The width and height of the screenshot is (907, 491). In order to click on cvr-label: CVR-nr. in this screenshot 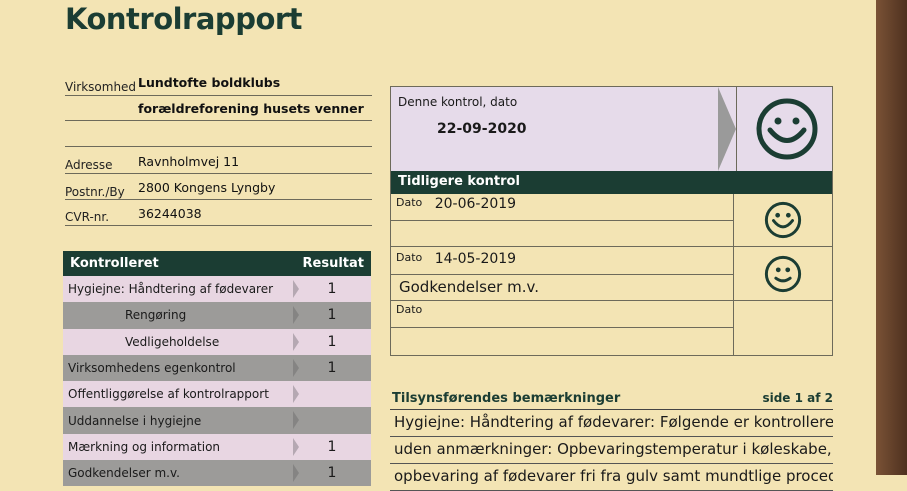, I will do `click(87, 217)`.